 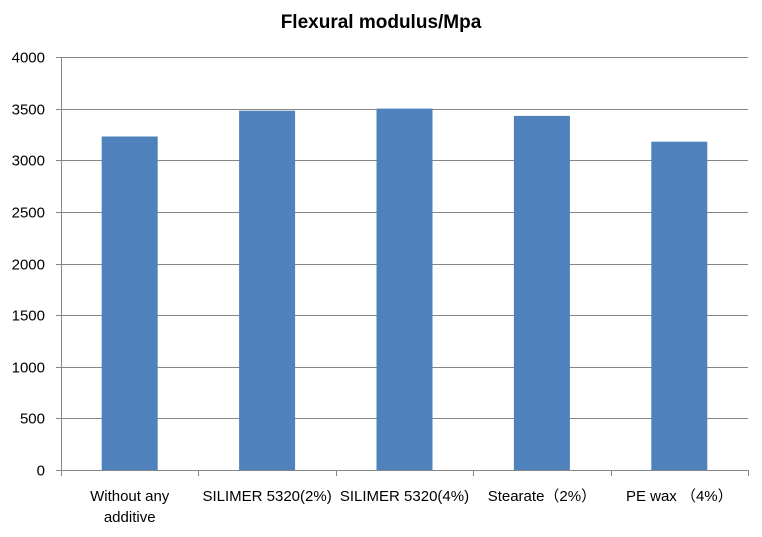 What do you see at coordinates (32, 419) in the screenshot?
I see `y-tick-label: 500` at bounding box center [32, 419].